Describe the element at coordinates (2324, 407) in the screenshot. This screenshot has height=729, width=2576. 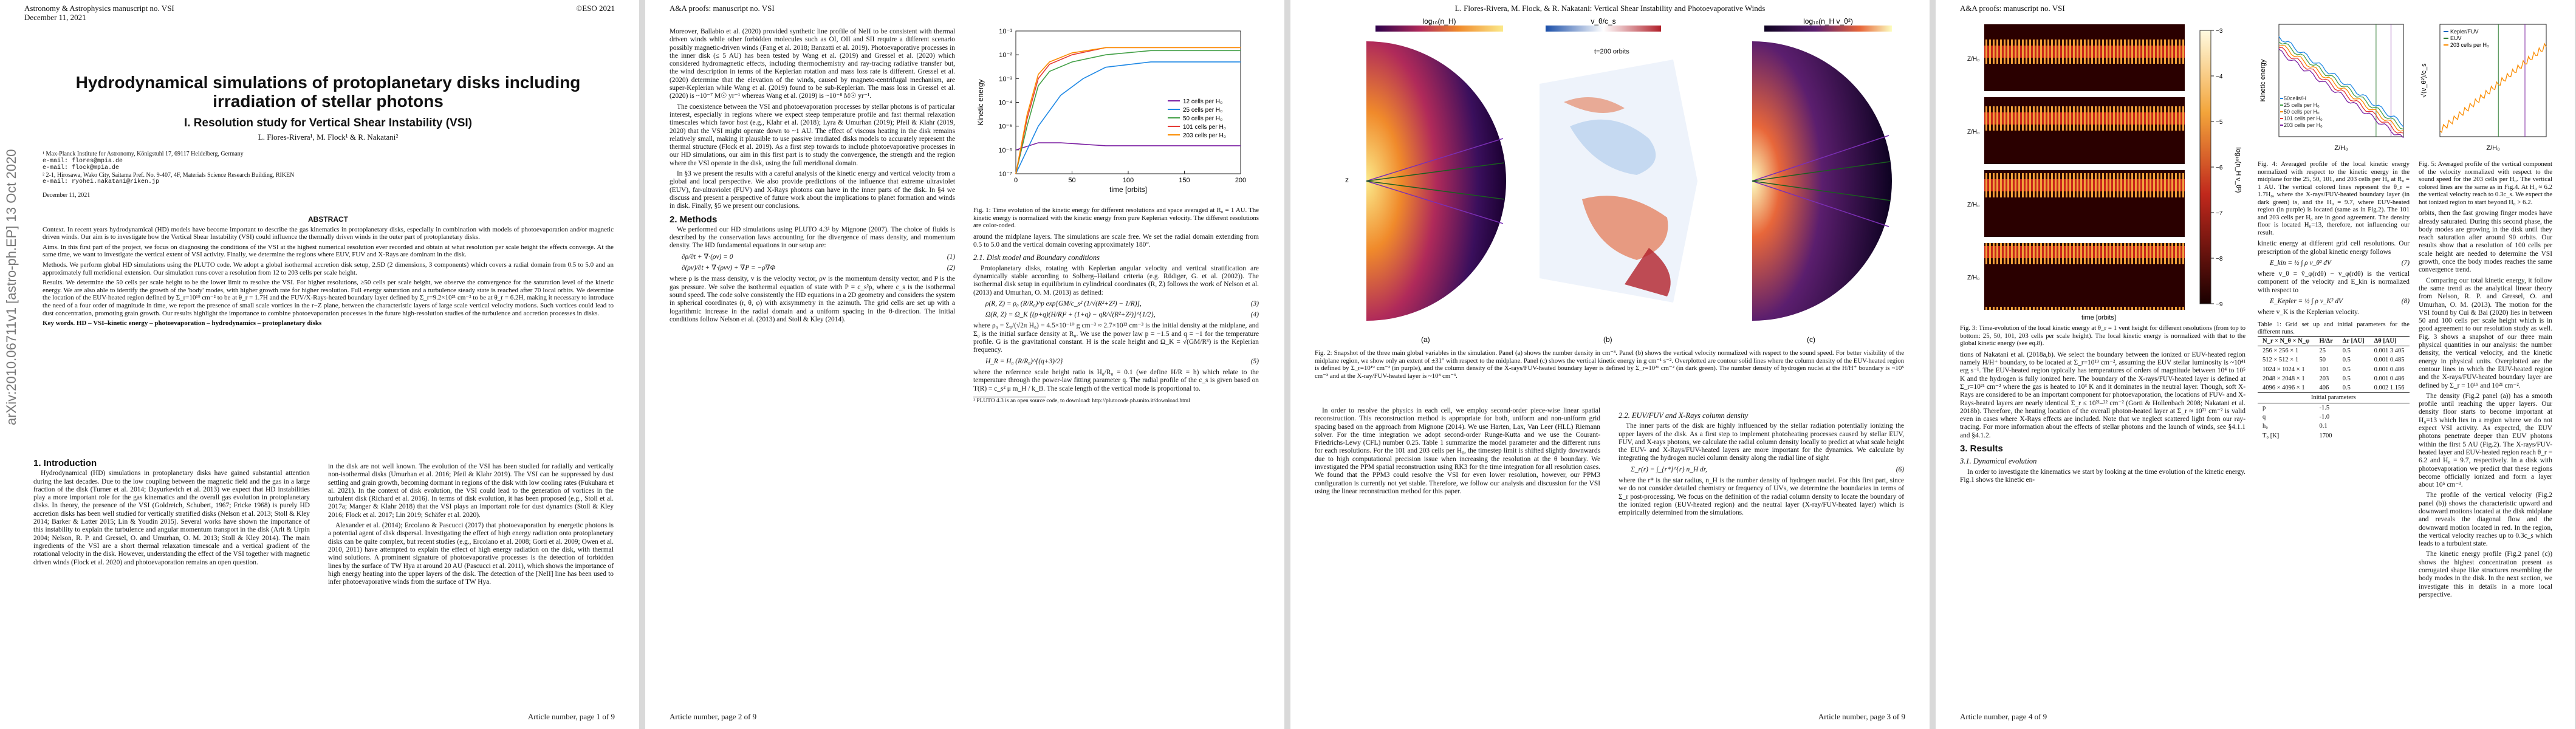
I see `table-cell: -1.5` at that location.